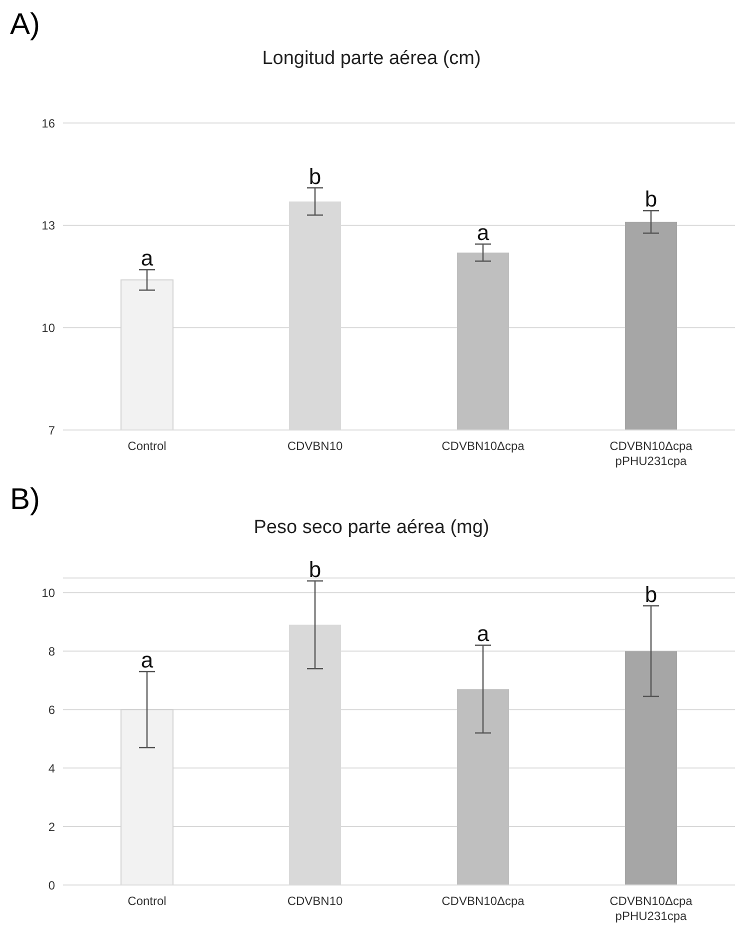 The width and height of the screenshot is (743, 936). What do you see at coordinates (52, 885) in the screenshot?
I see `y-tick-label: 0` at bounding box center [52, 885].